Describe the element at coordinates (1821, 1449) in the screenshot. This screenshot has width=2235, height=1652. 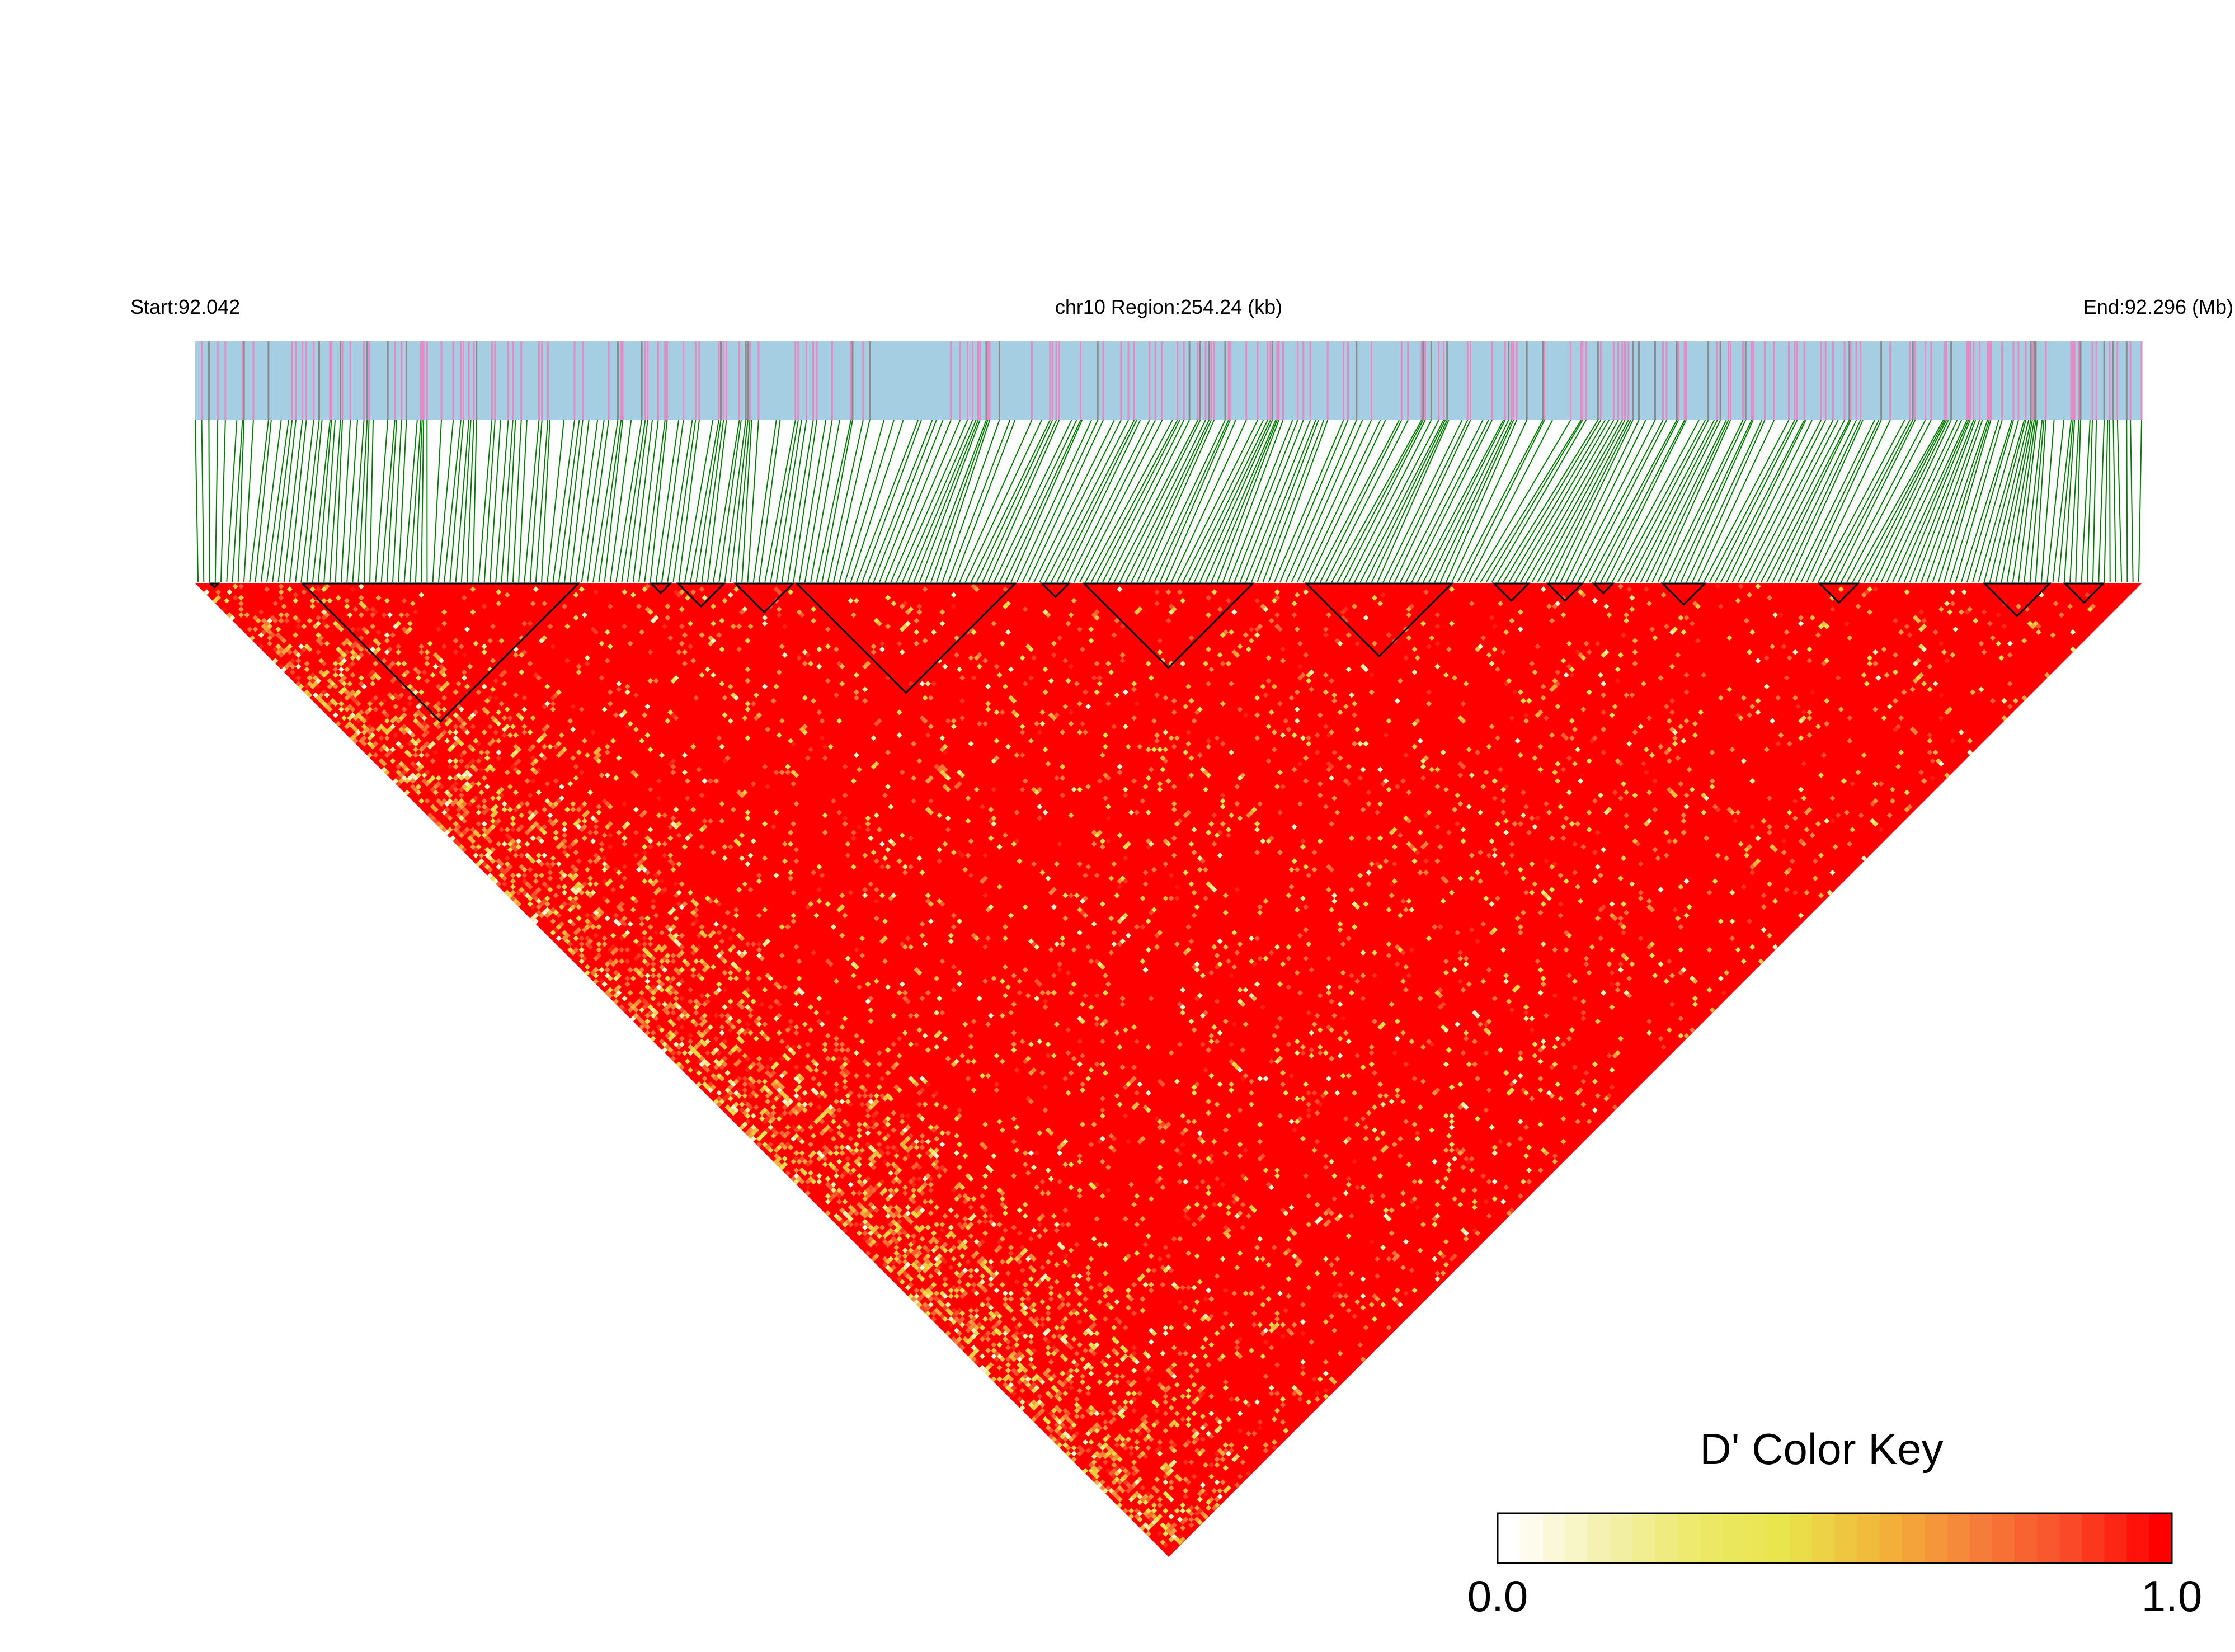
I see `color-key-title: D' Color Key` at that location.